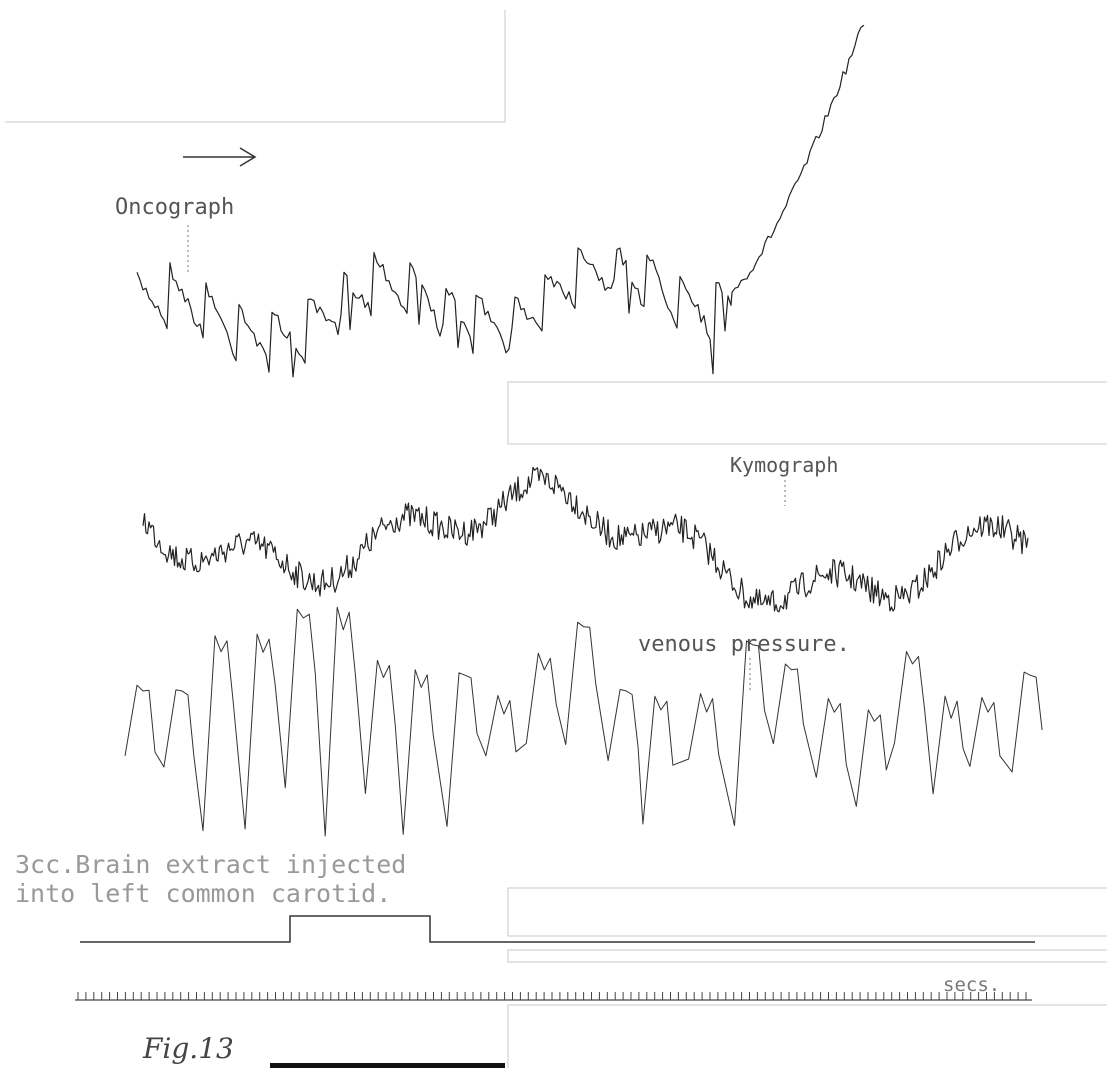 The width and height of the screenshot is (1107, 1068). I want to click on kymograph-trace, so click(585, 539).